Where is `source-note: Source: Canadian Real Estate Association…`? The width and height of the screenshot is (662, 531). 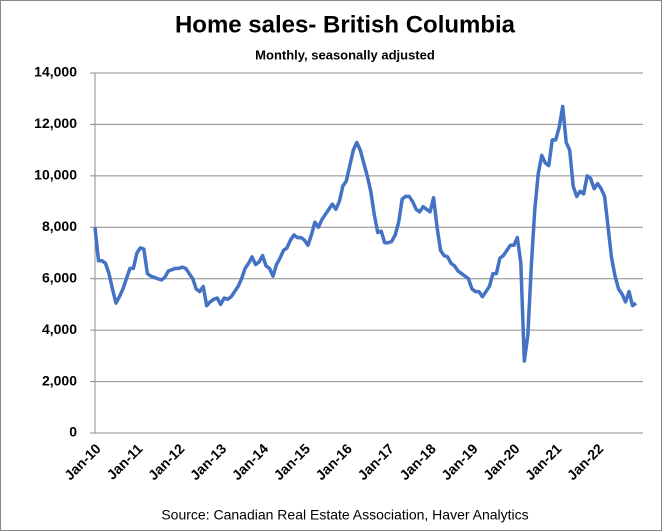
source-note: Source: Canadian Real Estate Association… is located at coordinates (344, 515).